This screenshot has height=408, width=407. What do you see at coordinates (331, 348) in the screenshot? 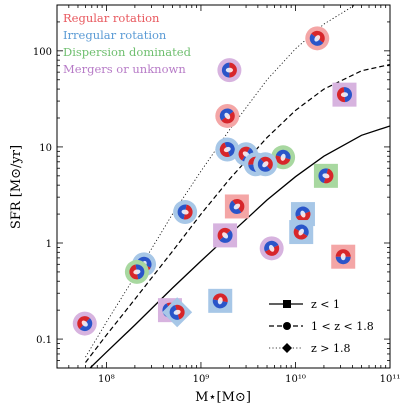
I see `legend-label: z > 1.8` at bounding box center [331, 348].